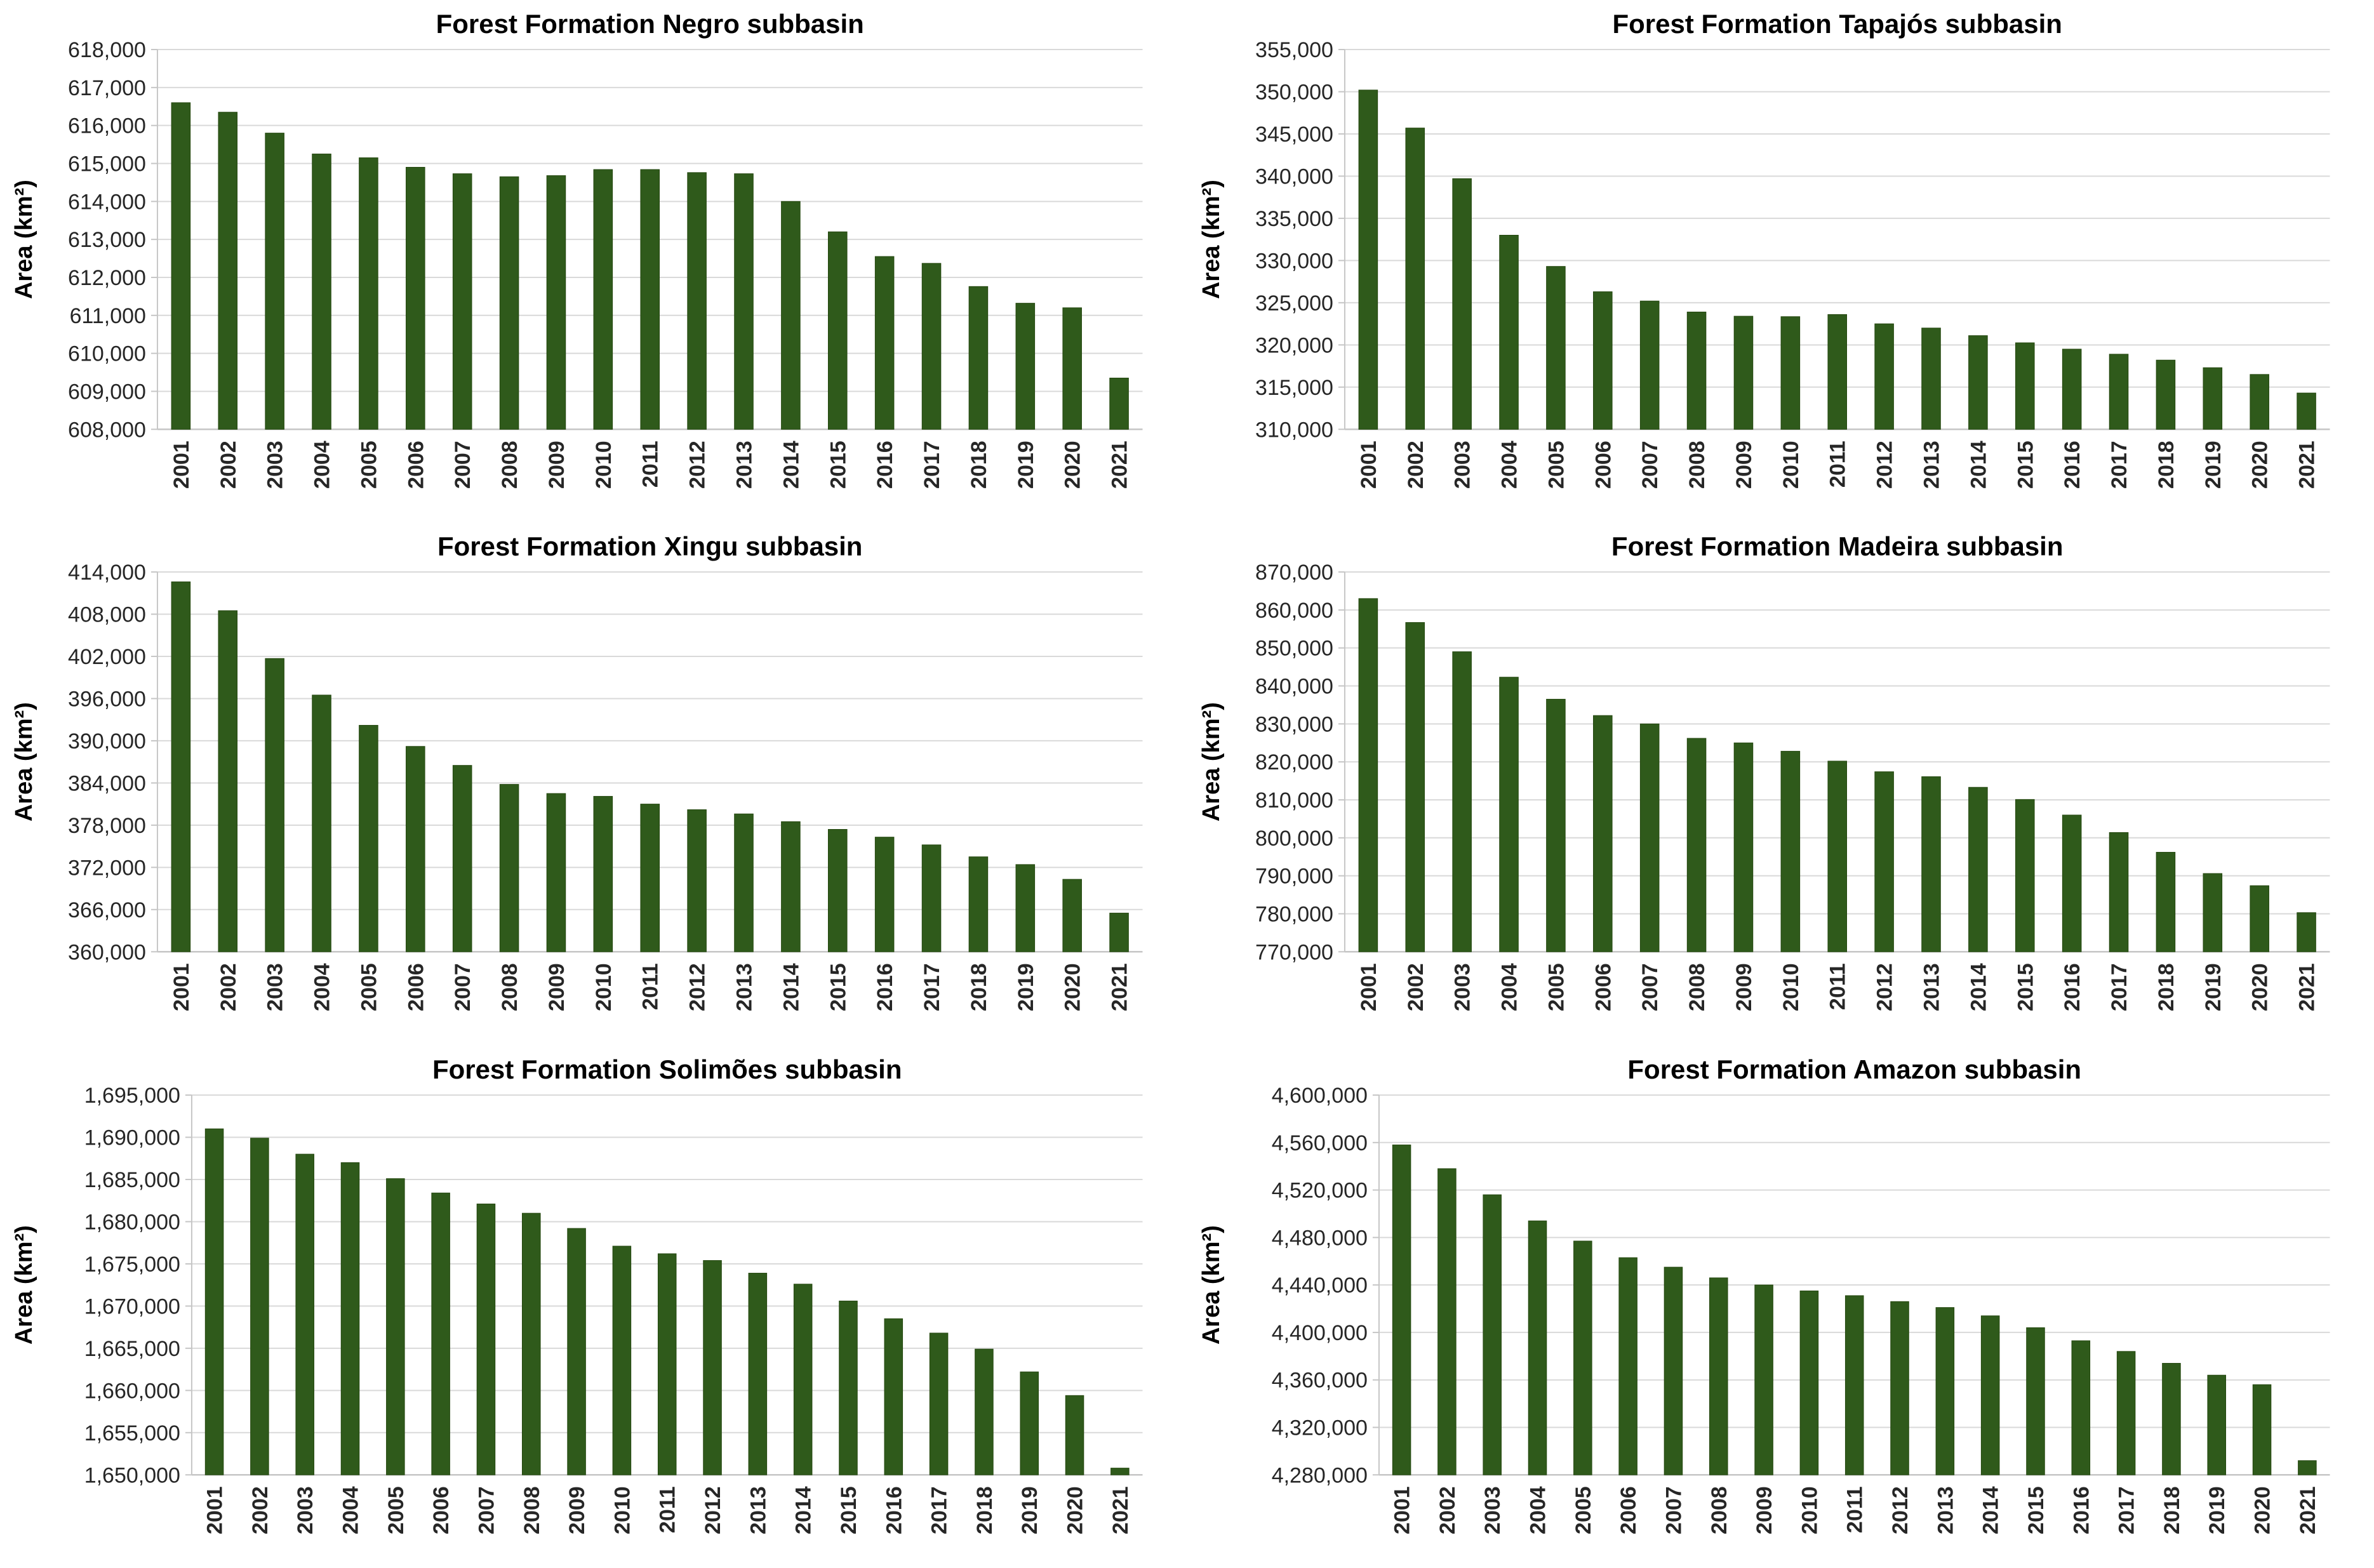 This screenshot has width=2374, height=1568. Describe the element at coordinates (2260, 988) in the screenshot. I see `x-tick-label: 2020` at that location.